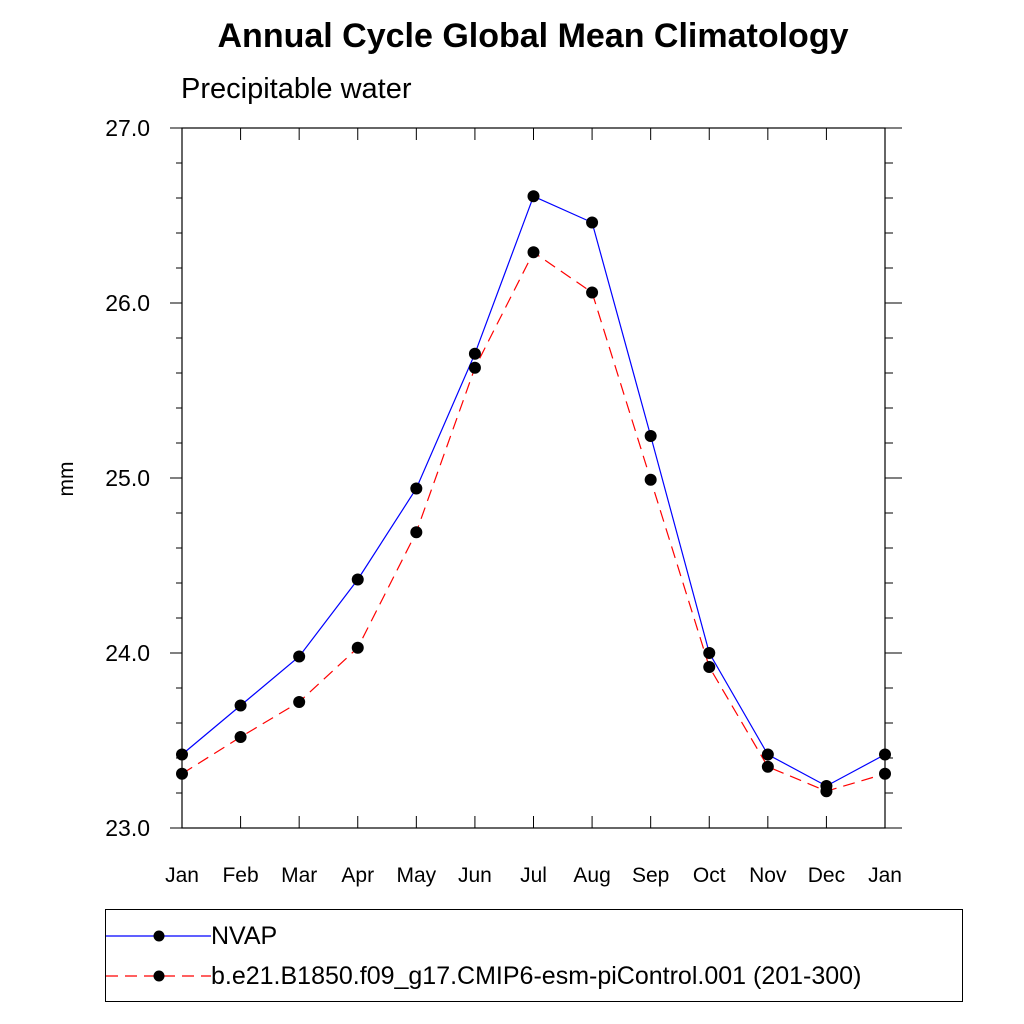 This screenshot has height=1024, width=1024. I want to click on x-tick-label: Apr, so click(357, 875).